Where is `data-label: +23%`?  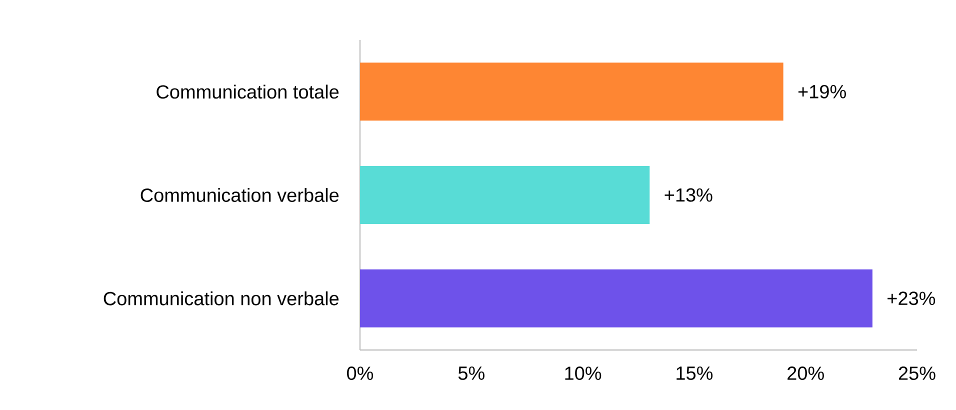
data-label: +23% is located at coordinates (912, 299).